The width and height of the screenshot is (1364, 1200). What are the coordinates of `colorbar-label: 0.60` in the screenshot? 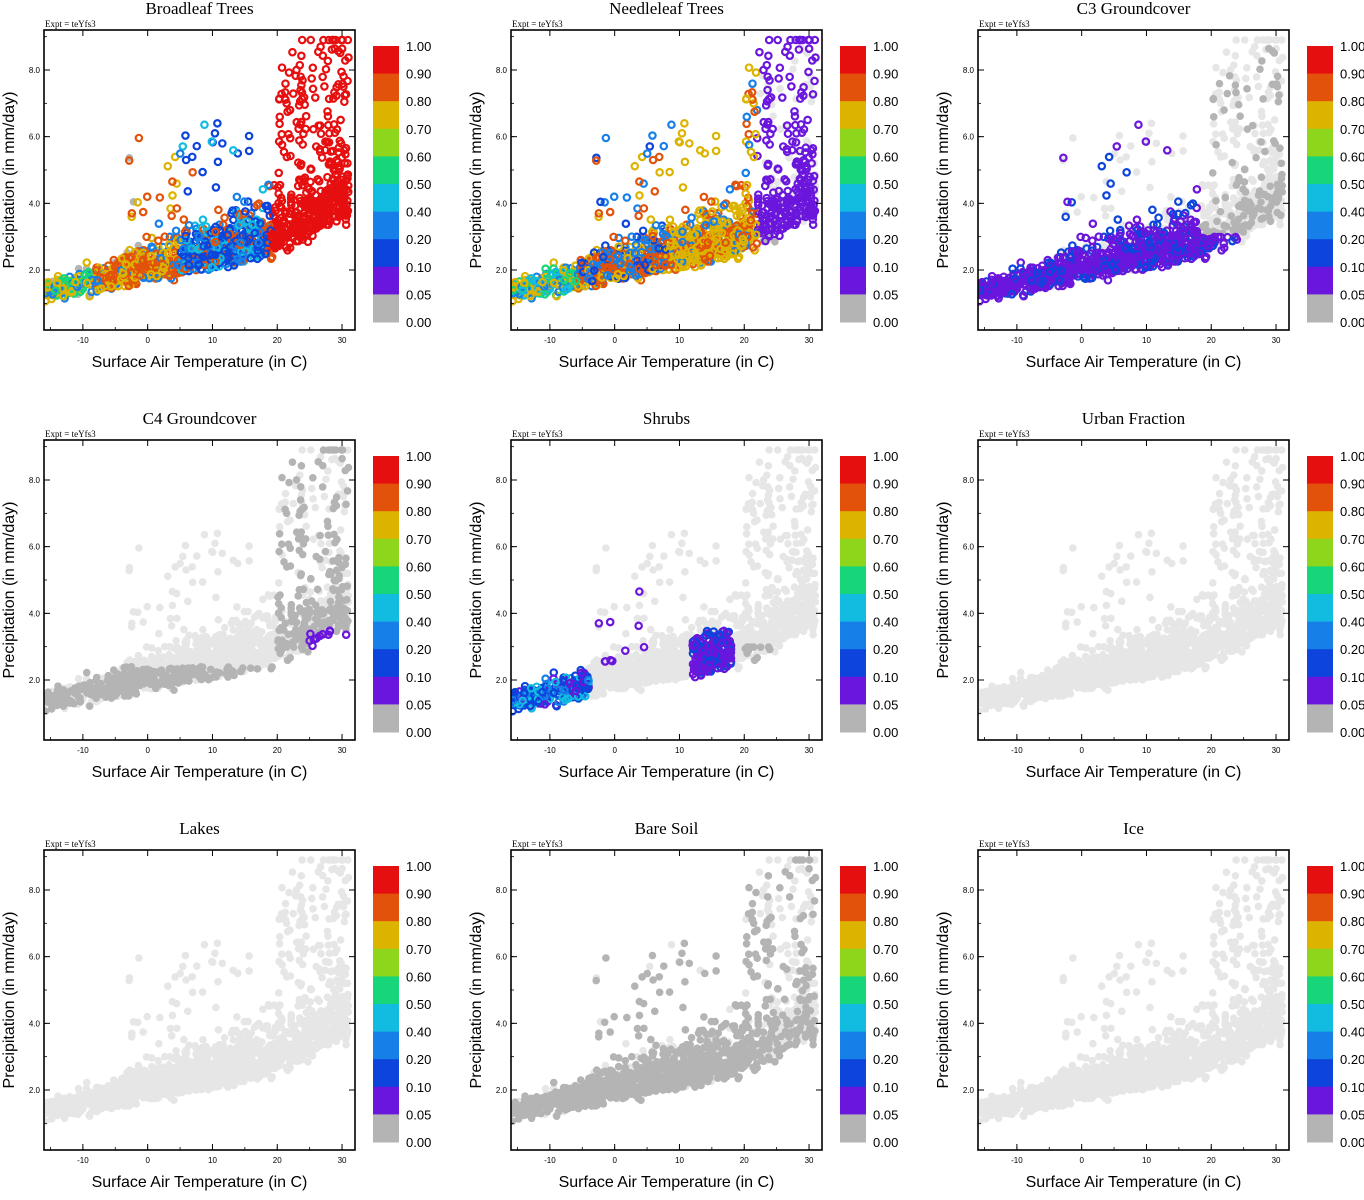 It's located at (1352, 156).